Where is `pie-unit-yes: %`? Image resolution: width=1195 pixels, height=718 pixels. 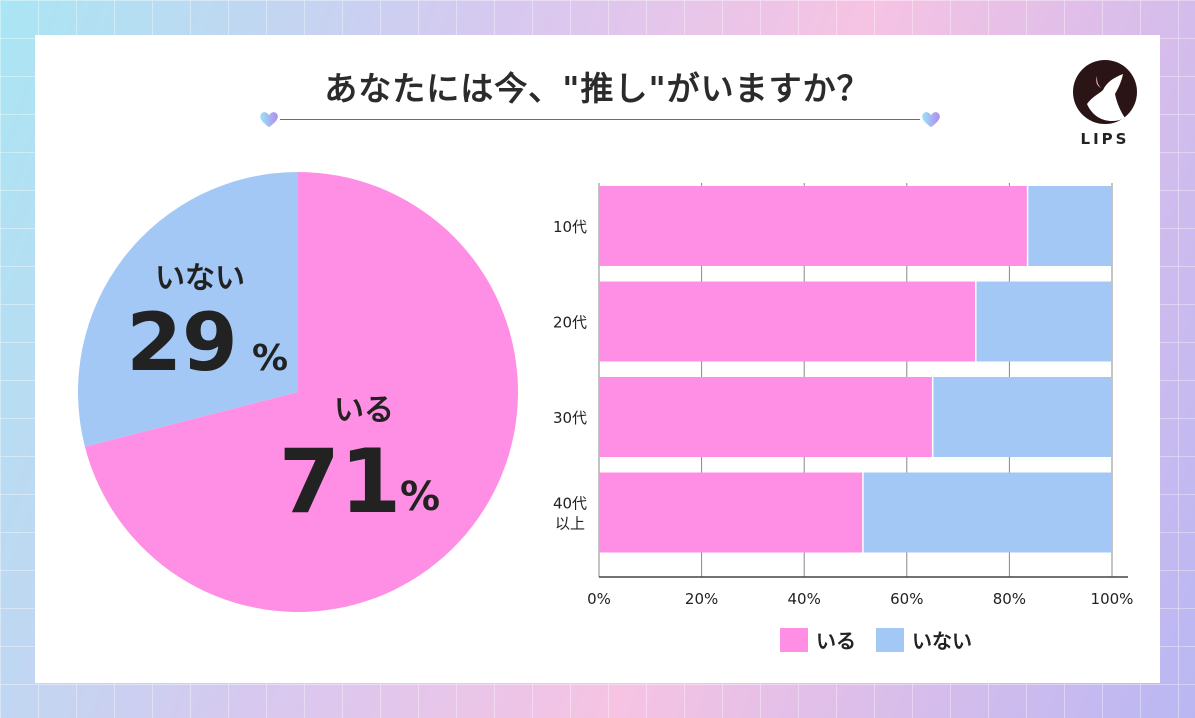 pie-unit-yes: % is located at coordinates (420, 497).